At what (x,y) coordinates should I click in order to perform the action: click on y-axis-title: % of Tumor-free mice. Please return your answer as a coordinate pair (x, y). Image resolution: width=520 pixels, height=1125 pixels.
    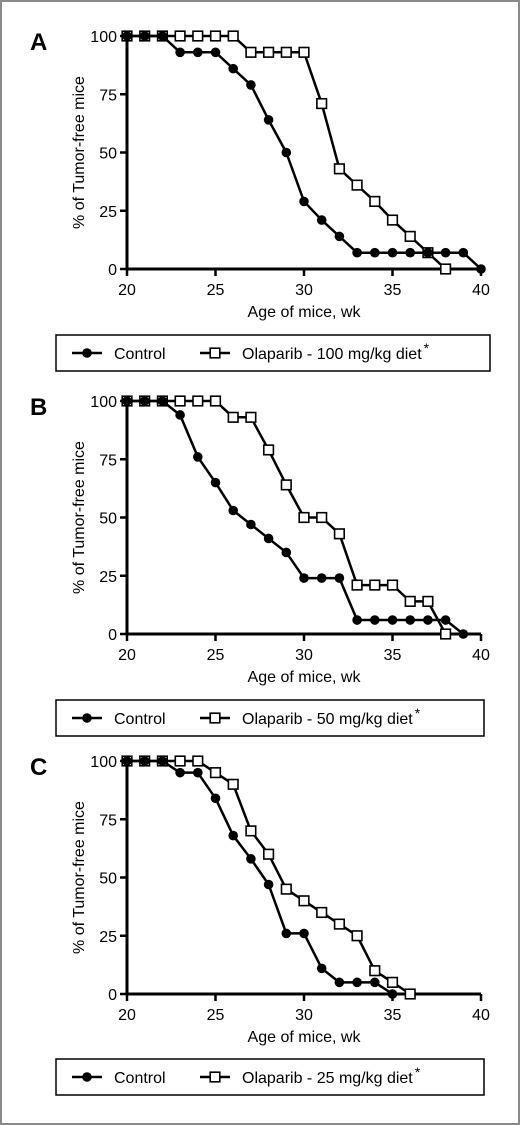
    Looking at the image, I should click on (79, 877).